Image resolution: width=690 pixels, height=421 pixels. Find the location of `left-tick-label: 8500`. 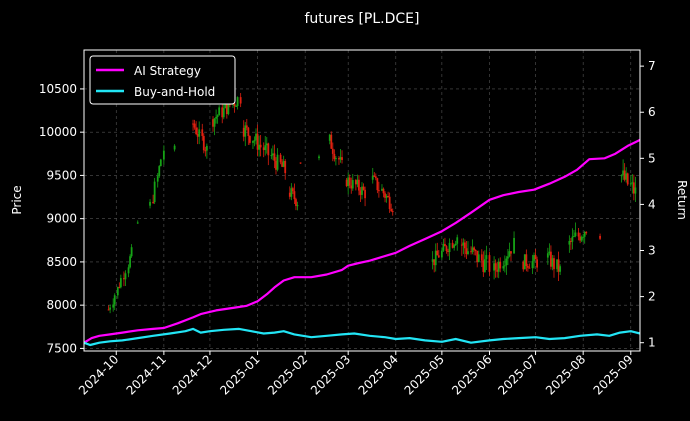

left-tick-label: 8500 is located at coordinates (61, 262).